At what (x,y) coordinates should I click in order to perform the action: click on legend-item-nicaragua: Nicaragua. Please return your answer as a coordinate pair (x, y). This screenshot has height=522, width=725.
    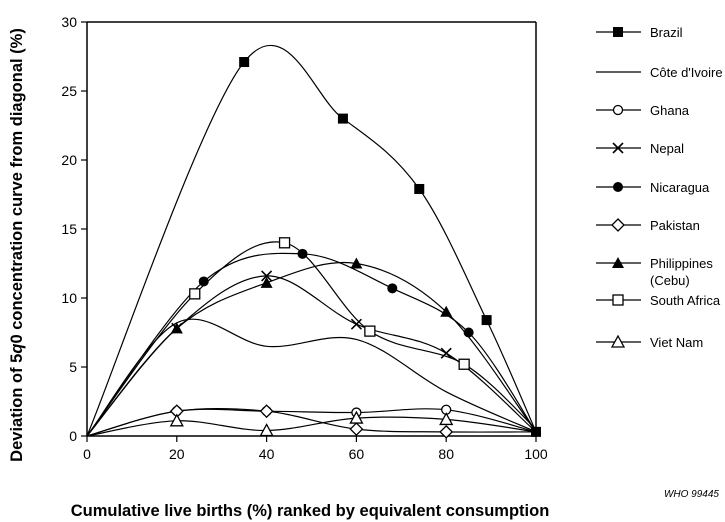
    Looking at the image, I should click on (653, 187).